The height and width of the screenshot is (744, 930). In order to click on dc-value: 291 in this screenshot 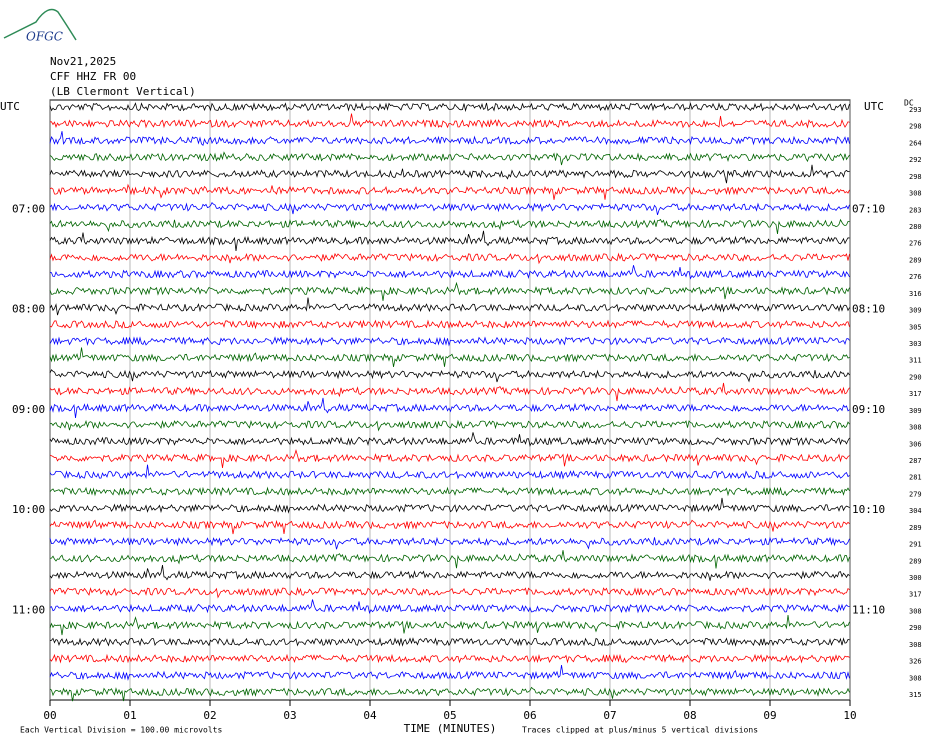, I will do `click(915, 545)`.